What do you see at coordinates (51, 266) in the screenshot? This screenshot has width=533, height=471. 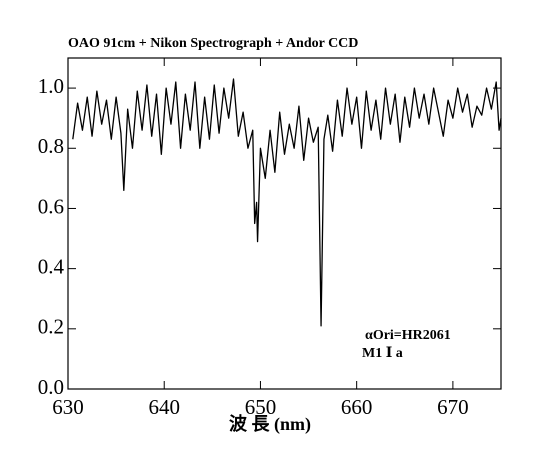 I see `y-tick-label: 0.4` at bounding box center [51, 266].